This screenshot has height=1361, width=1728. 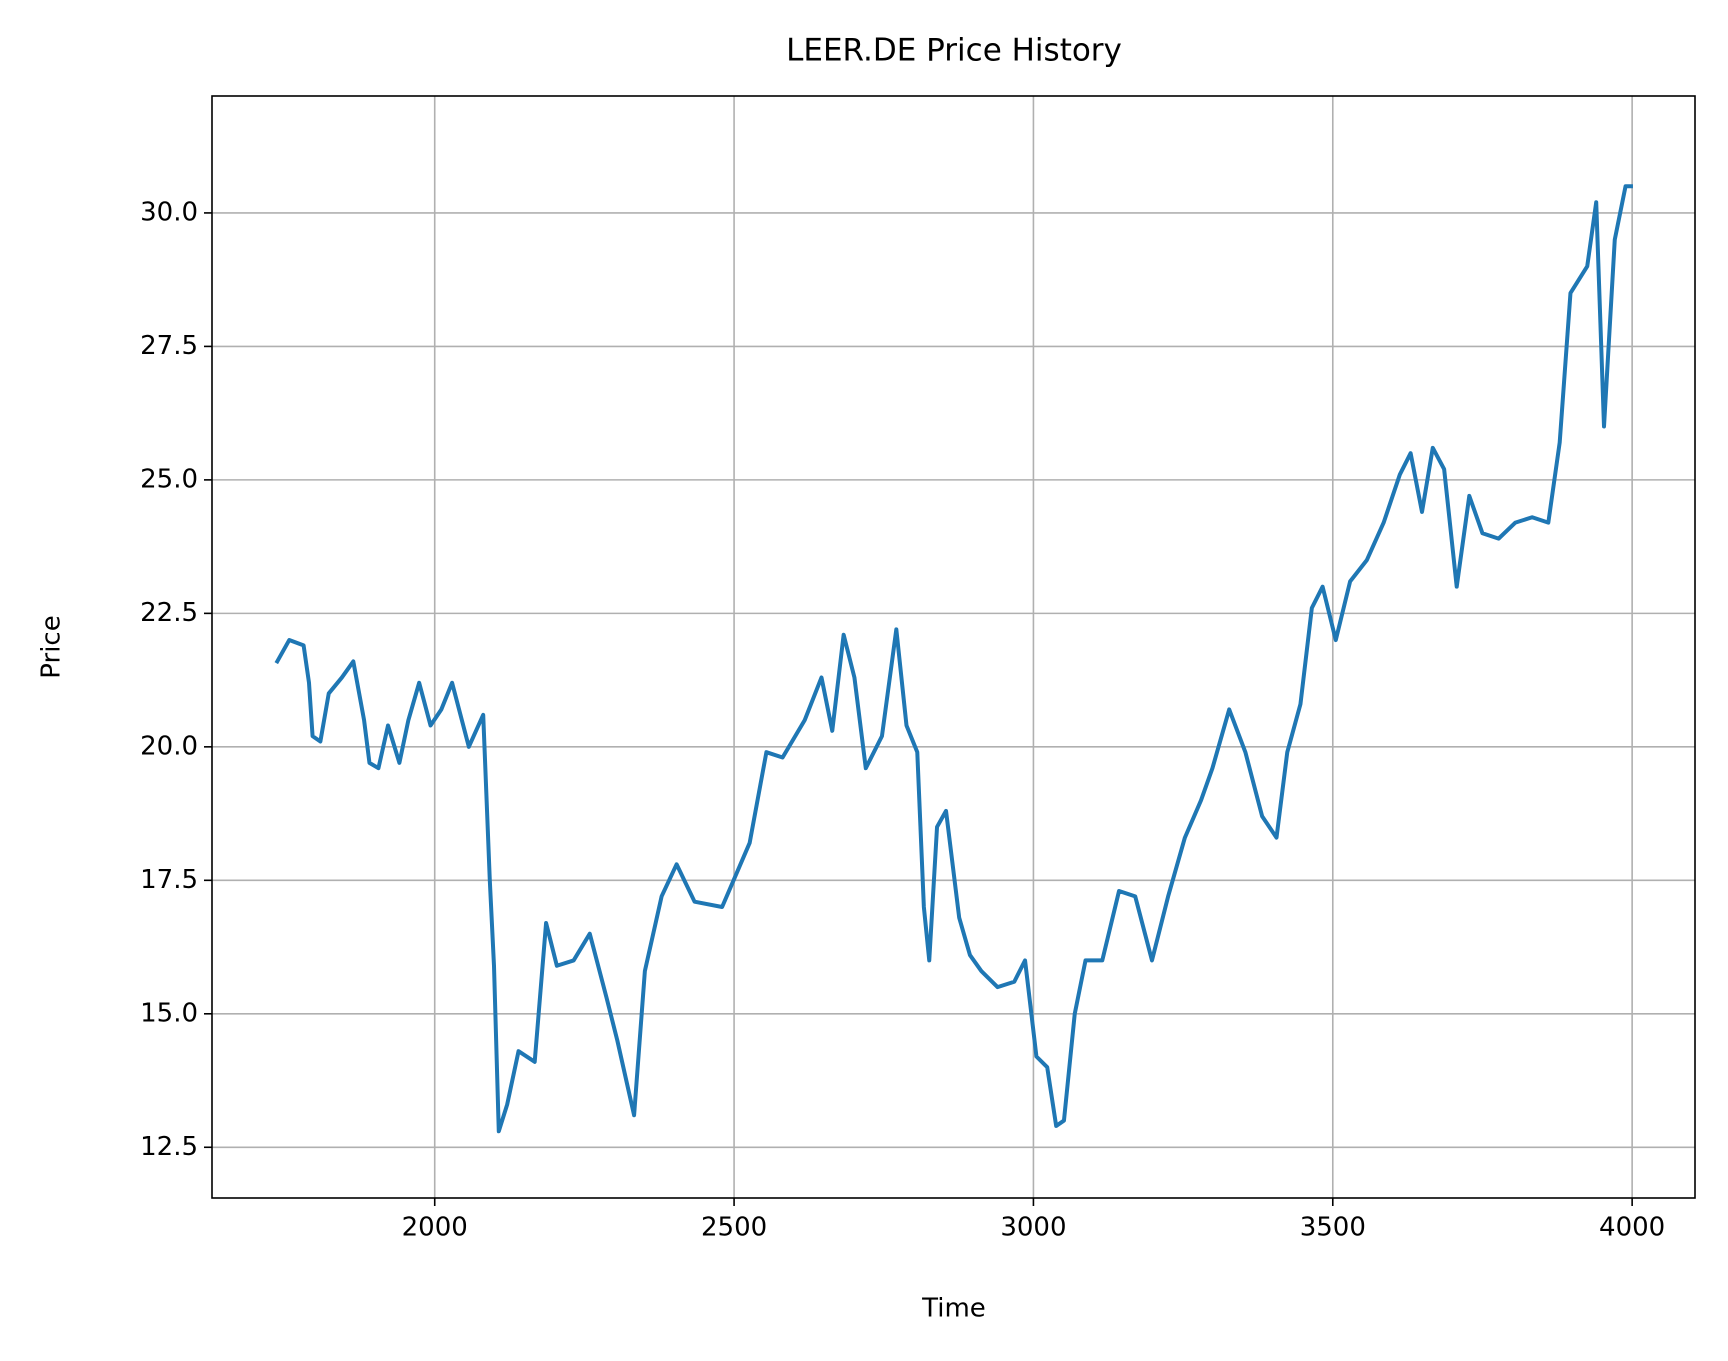 What do you see at coordinates (169, 1147) in the screenshot?
I see `y-tick-label: 12.5` at bounding box center [169, 1147].